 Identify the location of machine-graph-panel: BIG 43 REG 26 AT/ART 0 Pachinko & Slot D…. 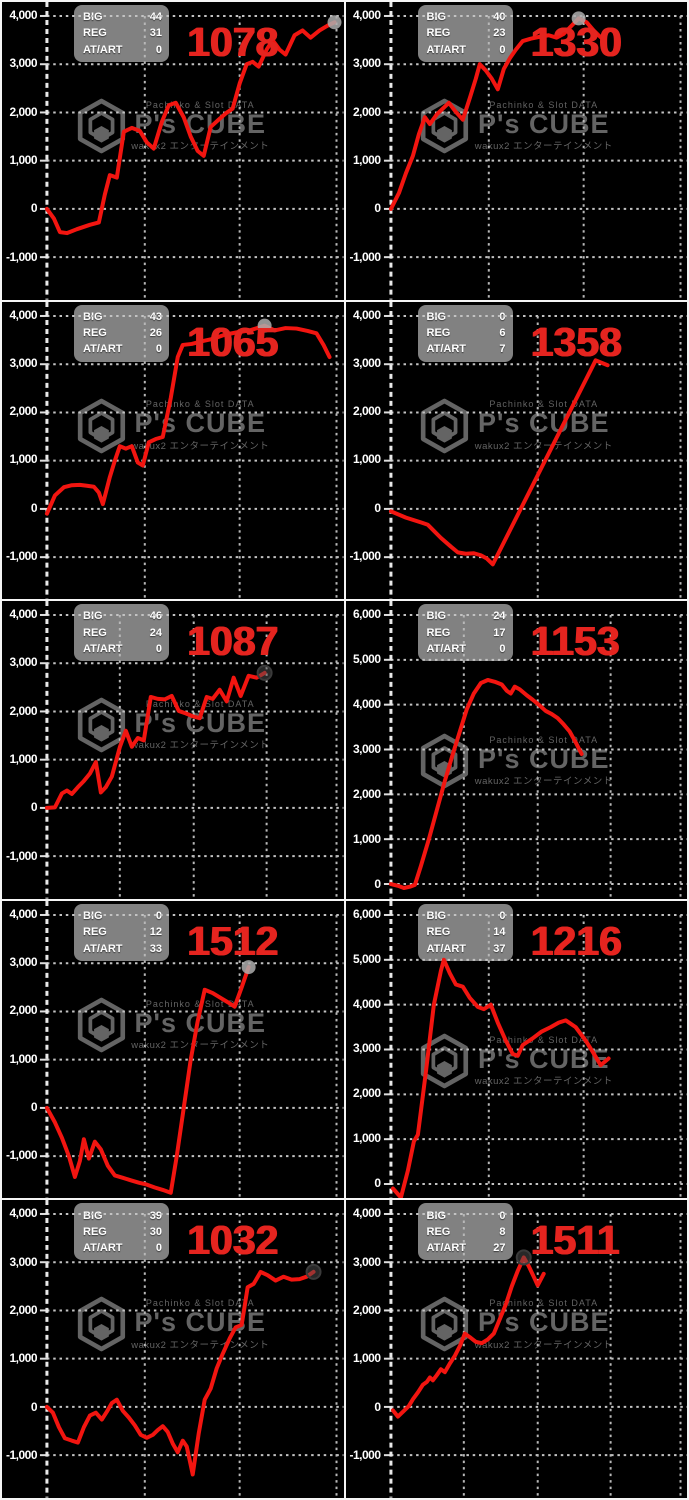
(173, 450).